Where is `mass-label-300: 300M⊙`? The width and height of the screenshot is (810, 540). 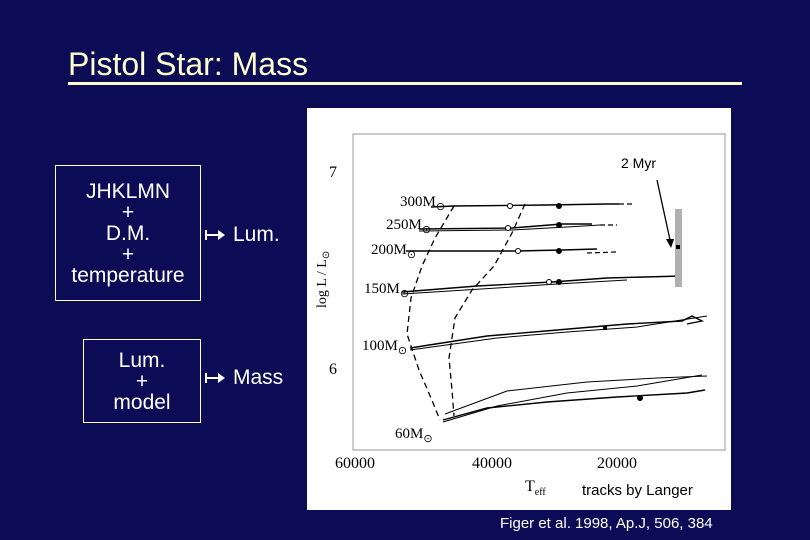
mass-label-300: 300M⊙ is located at coordinates (422, 203).